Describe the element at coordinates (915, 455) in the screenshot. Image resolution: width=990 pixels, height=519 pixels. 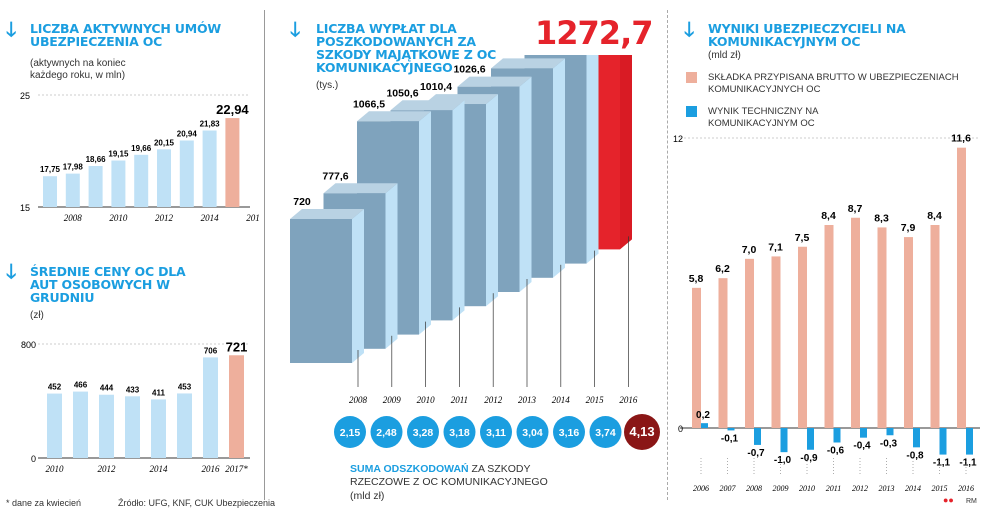
I see `data-label: -0,8` at that location.